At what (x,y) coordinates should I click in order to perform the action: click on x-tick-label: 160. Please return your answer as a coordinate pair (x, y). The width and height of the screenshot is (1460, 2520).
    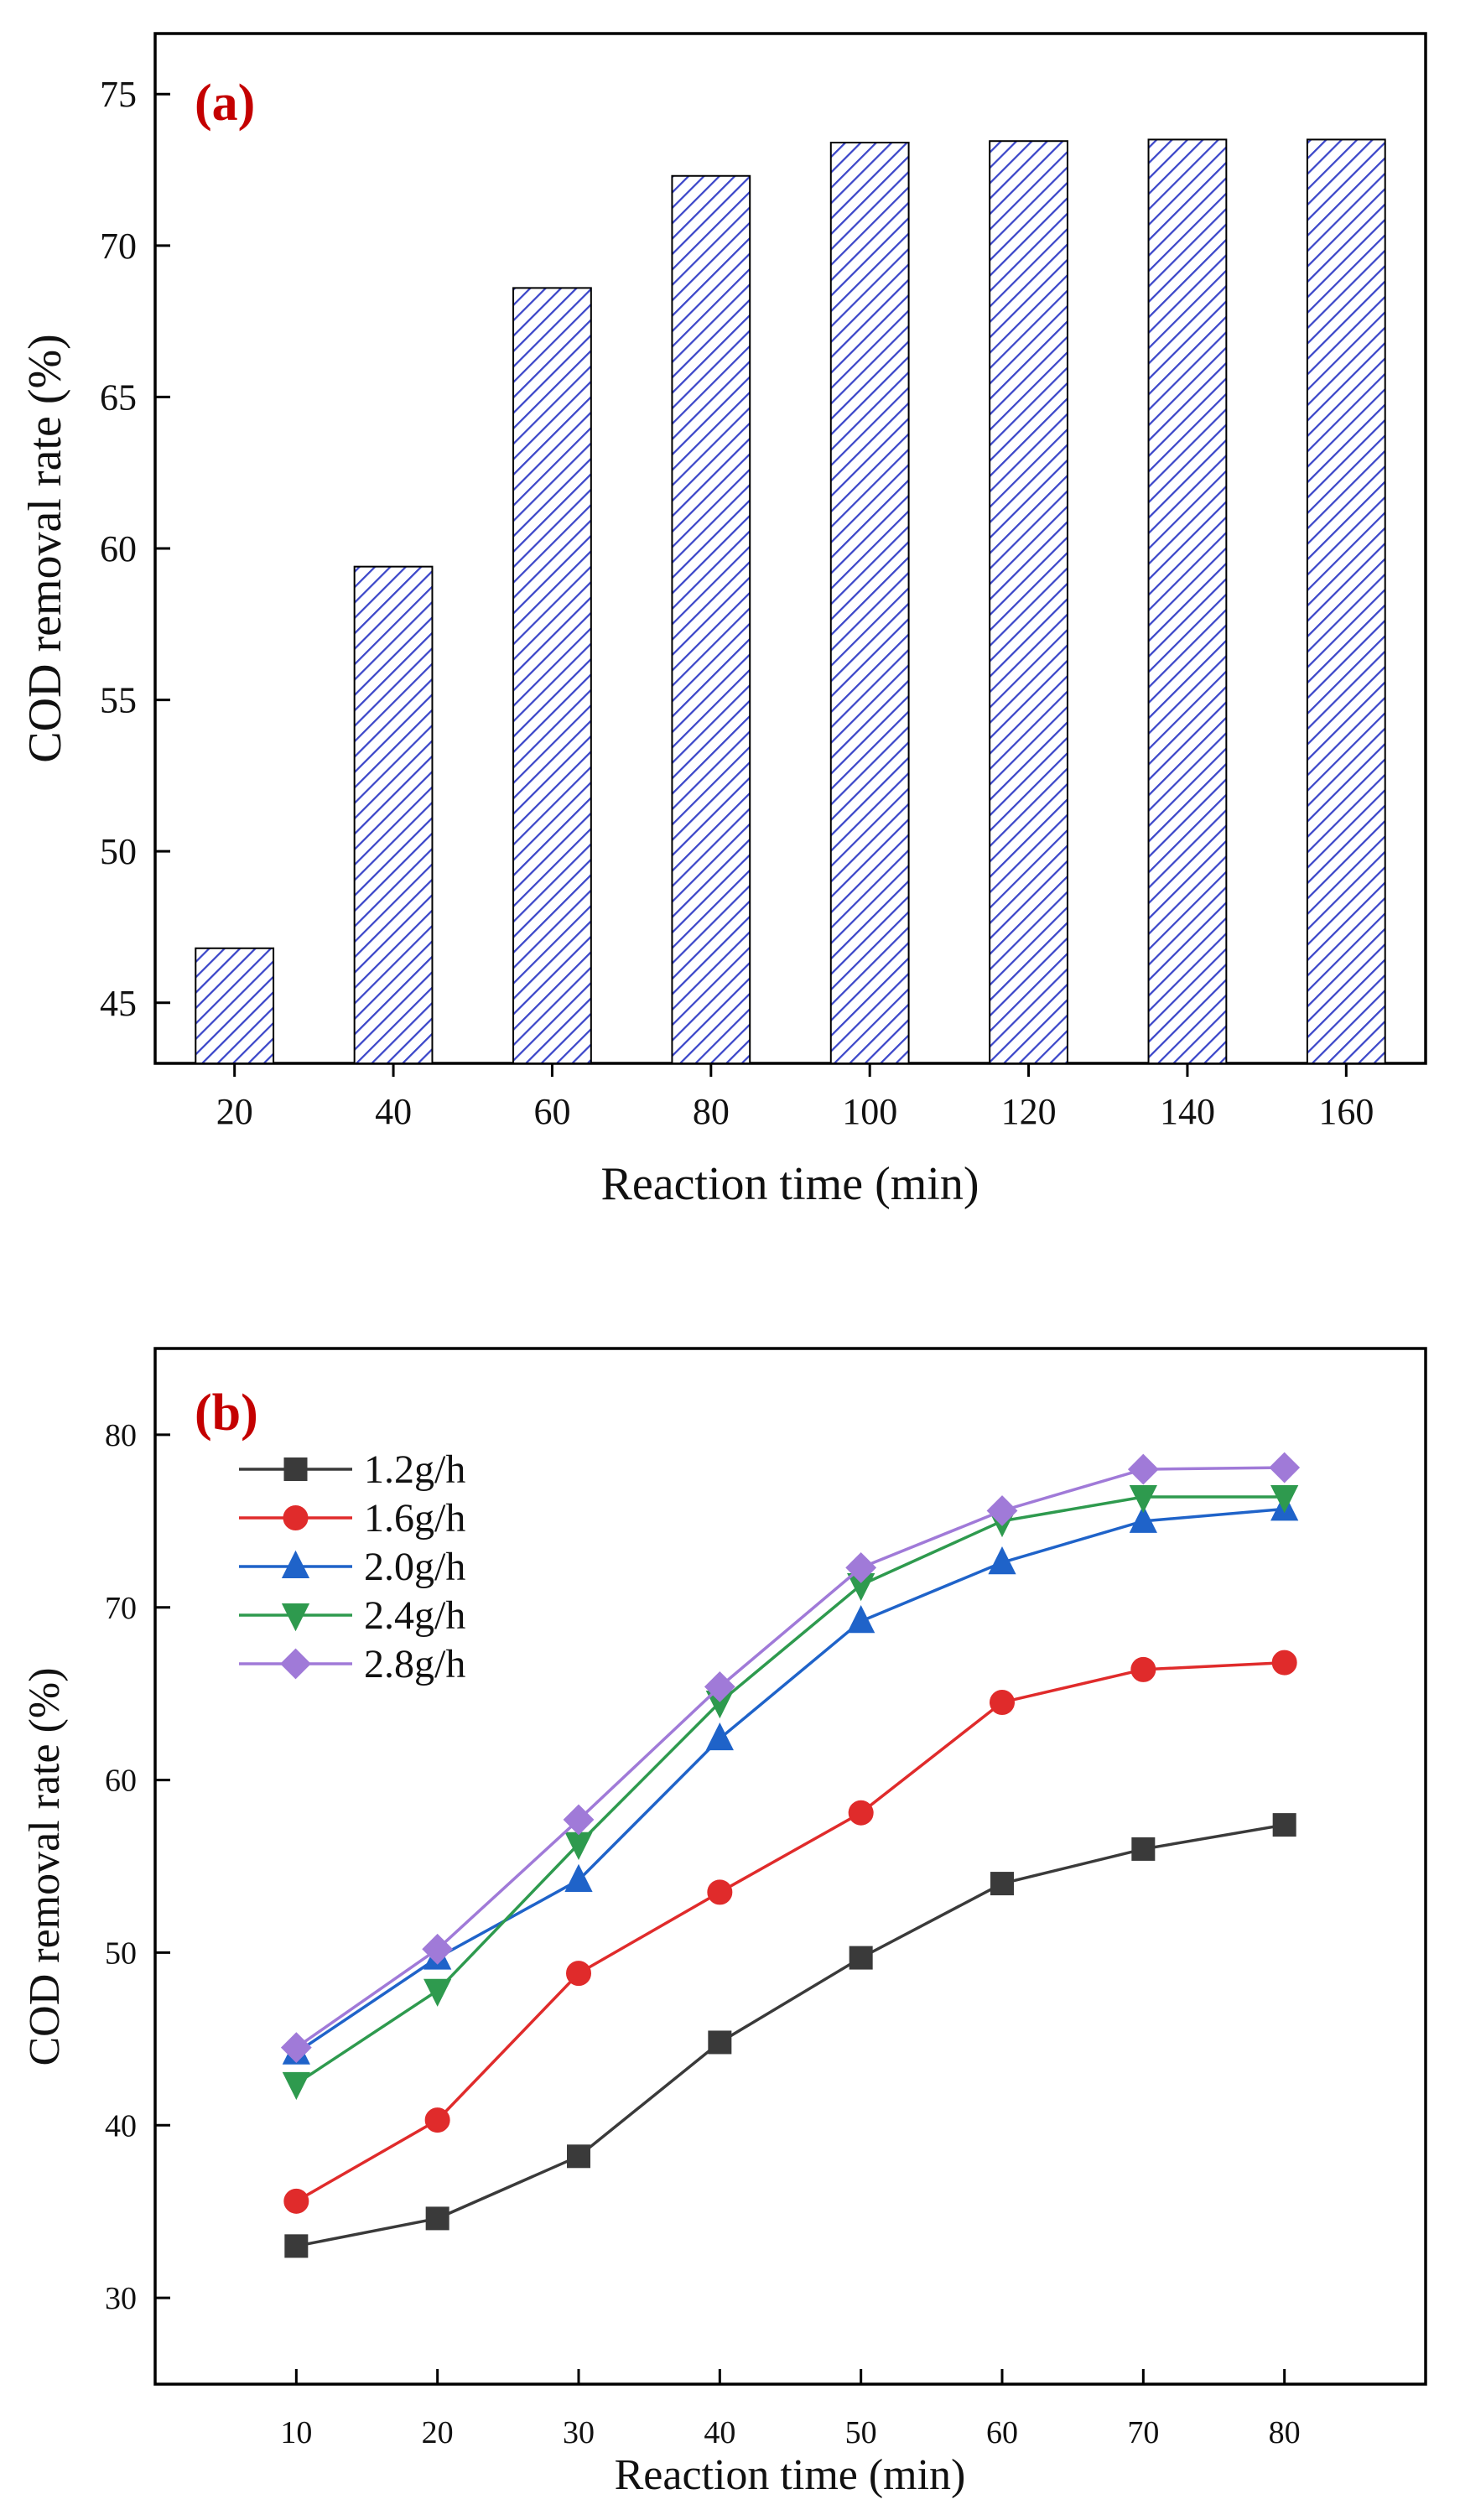
    Looking at the image, I should click on (1346, 1111).